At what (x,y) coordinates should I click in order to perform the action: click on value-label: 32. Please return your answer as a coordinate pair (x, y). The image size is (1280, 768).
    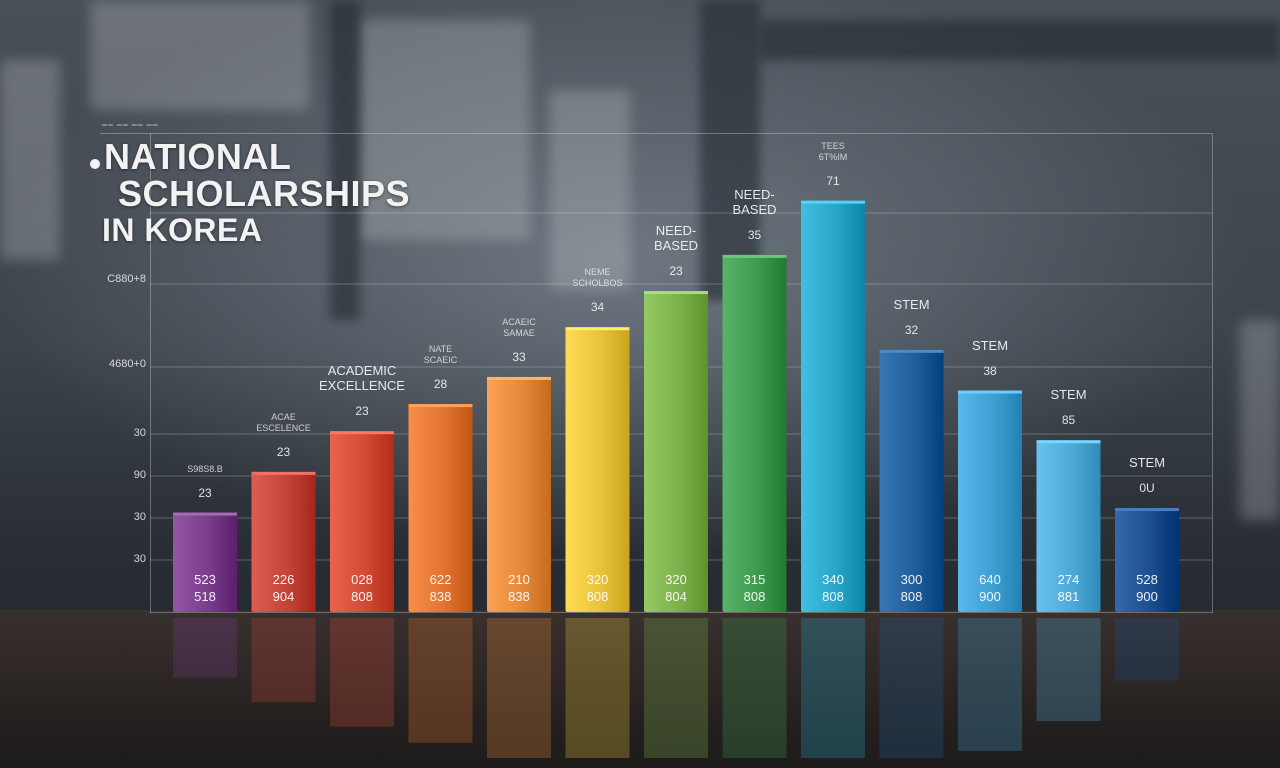
    Looking at the image, I should click on (911, 329).